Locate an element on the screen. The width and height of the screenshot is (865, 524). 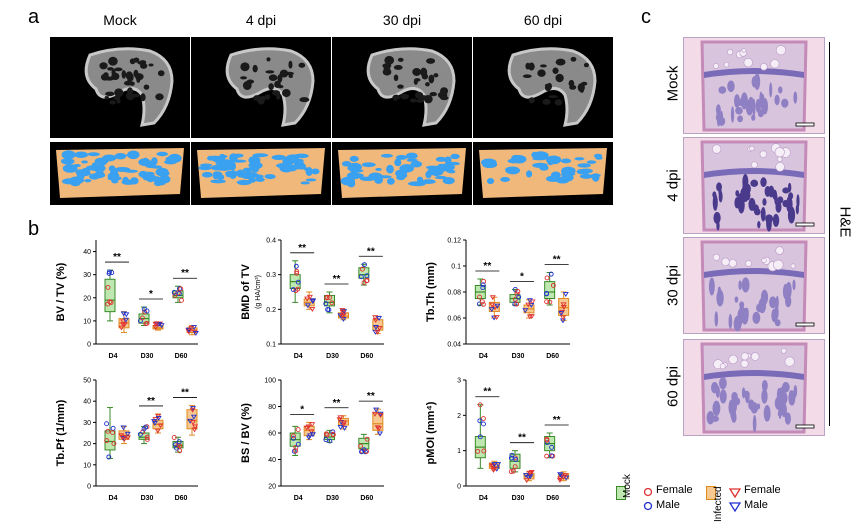
y-tick-label: 0.2 is located at coordinates (271, 310).